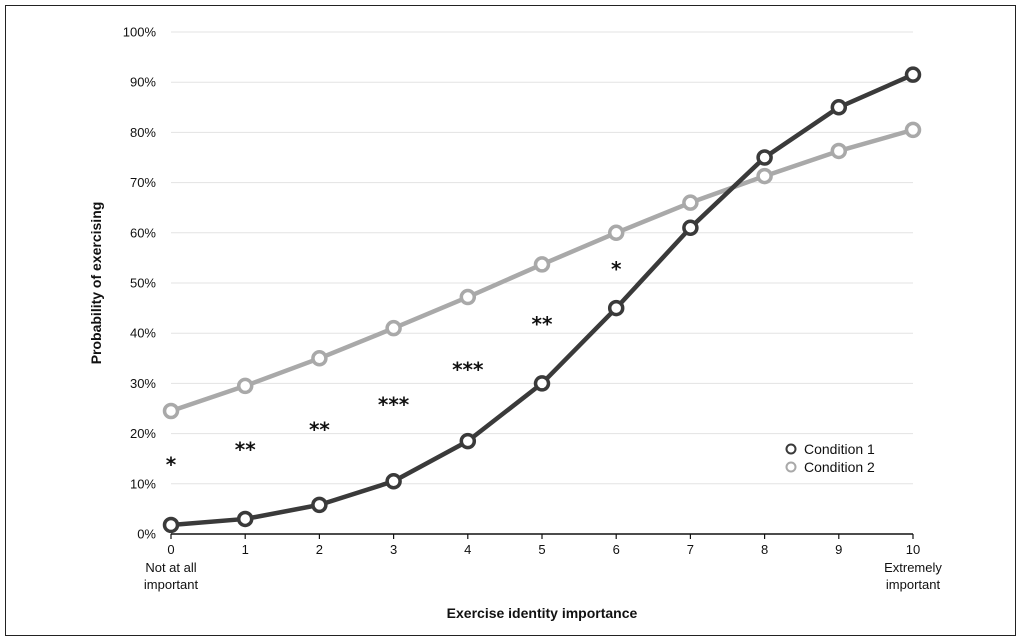  I want to click on y-tick-label: 30%, so click(143, 383).